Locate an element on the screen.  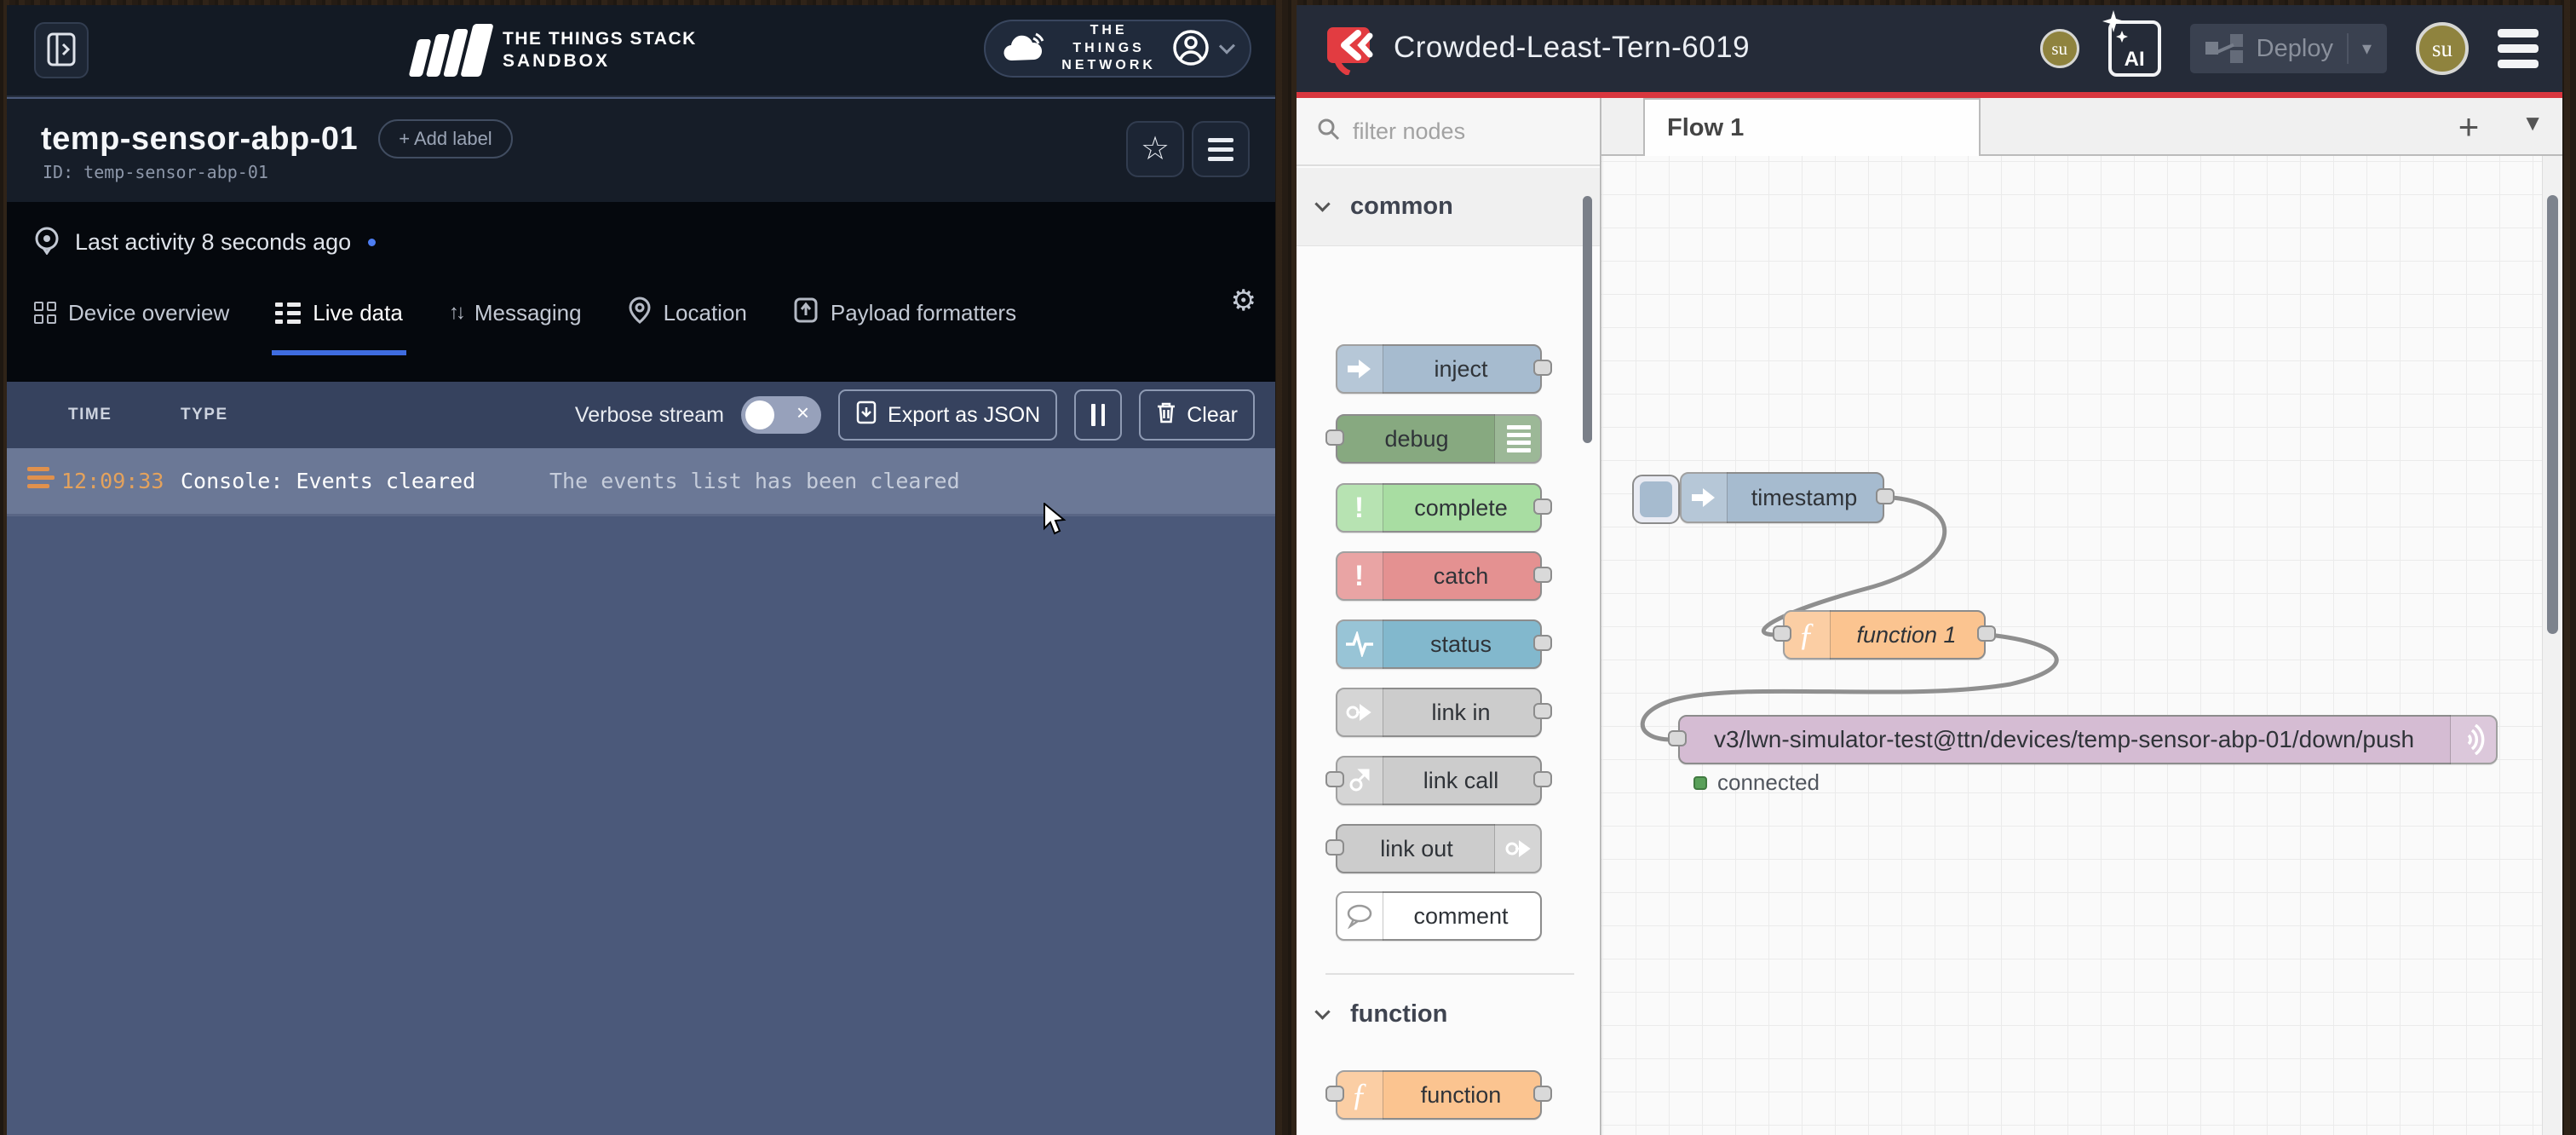
ai-assistant-button: AI is located at coordinates (2132, 43).